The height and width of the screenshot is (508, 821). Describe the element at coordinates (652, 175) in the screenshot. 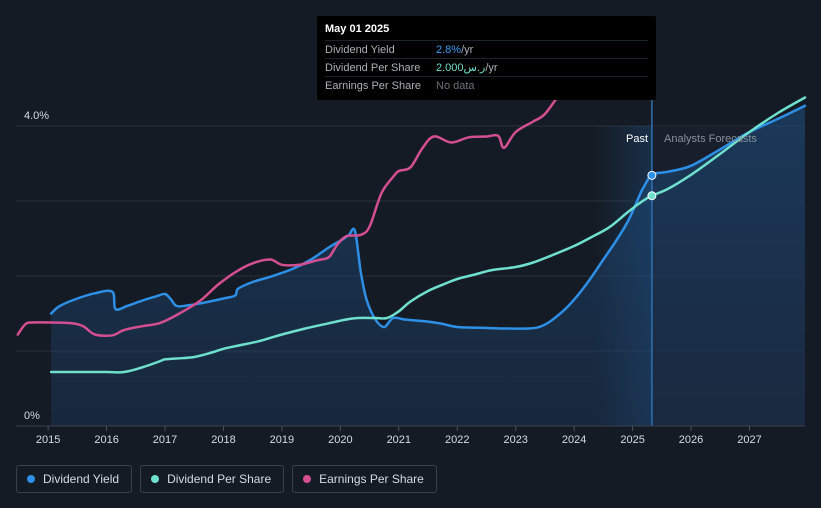

I see `dividend-yield-marker` at that location.